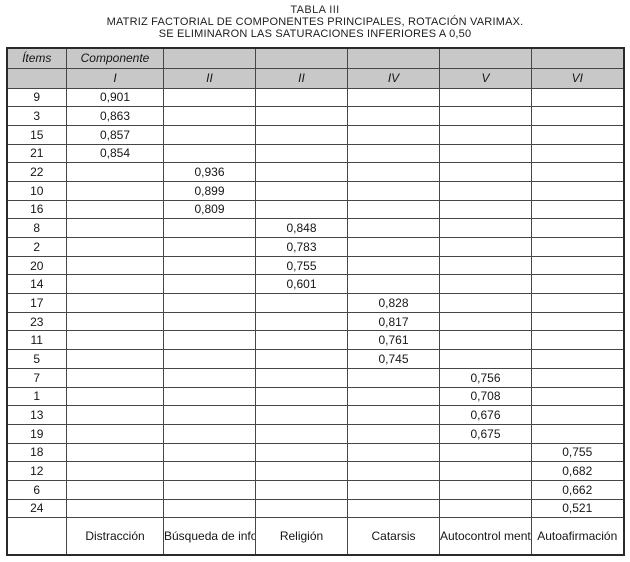  Describe the element at coordinates (209, 78) in the screenshot. I see `component-number-cell: II` at that location.